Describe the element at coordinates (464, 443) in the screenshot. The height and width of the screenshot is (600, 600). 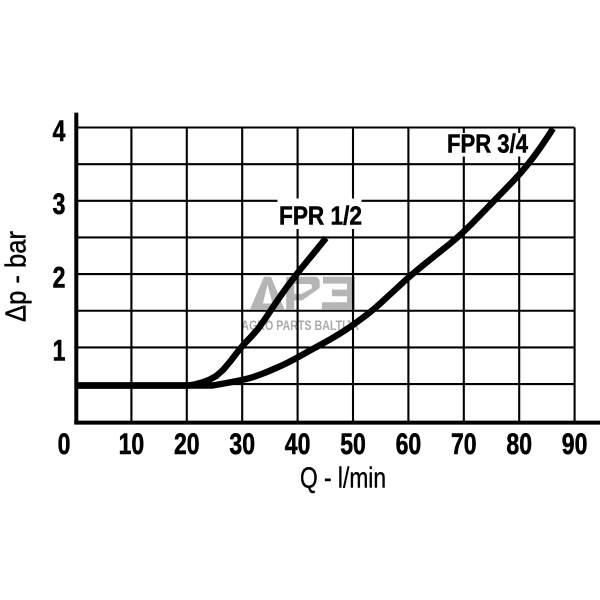
I see `svg-text: 70` at that location.